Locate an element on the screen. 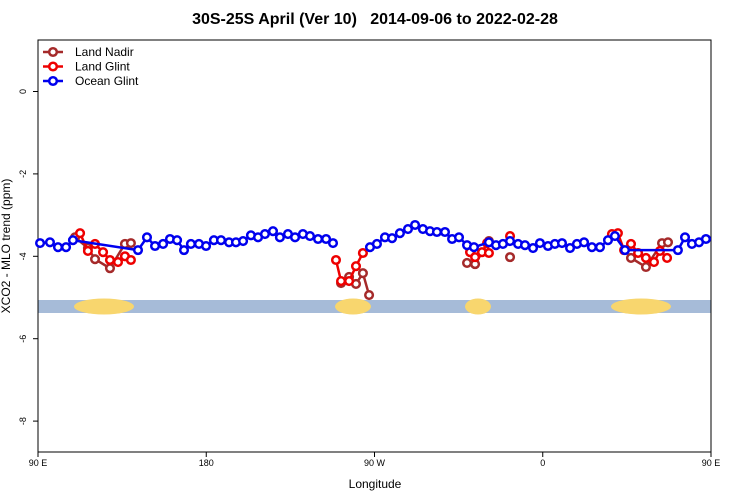 This screenshot has height=500, width=750. y-tick-label: 0 is located at coordinates (23, 91).